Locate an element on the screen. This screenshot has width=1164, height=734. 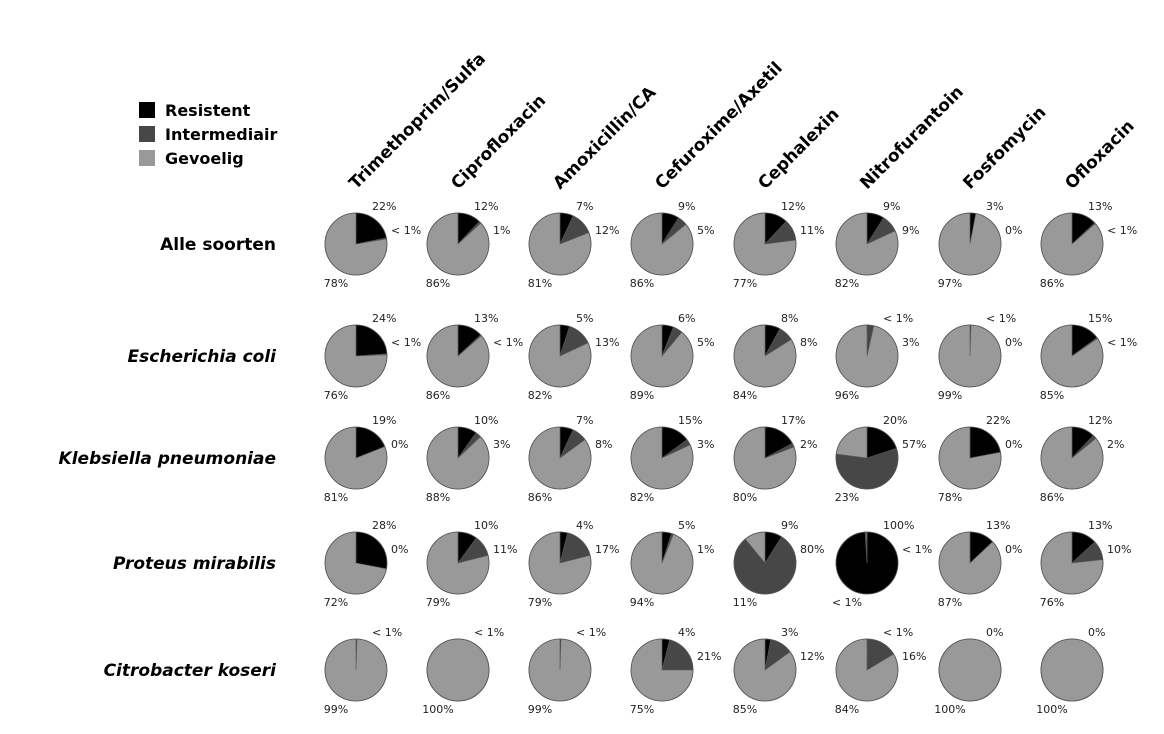
pct-label-gevoelig: 79% is located at coordinates (438, 602).